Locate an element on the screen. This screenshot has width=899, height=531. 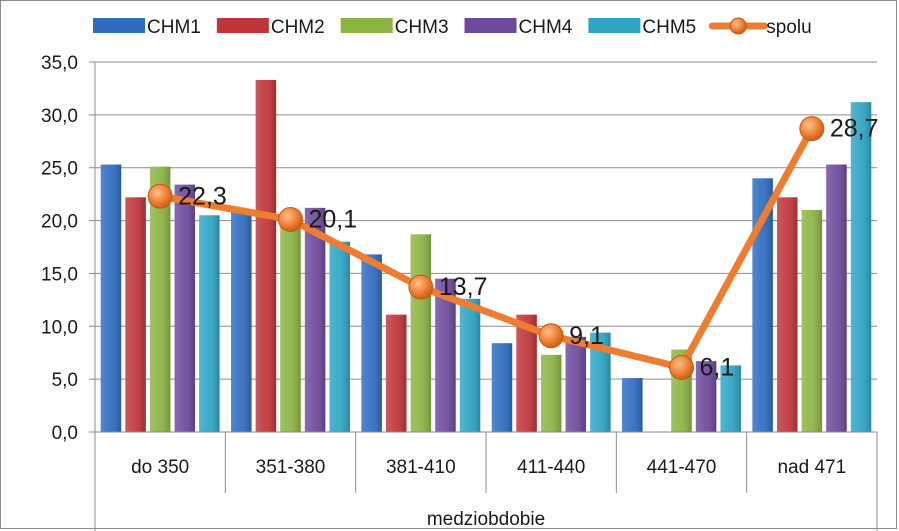
legend-label-spolu: spolu is located at coordinates (788, 27).